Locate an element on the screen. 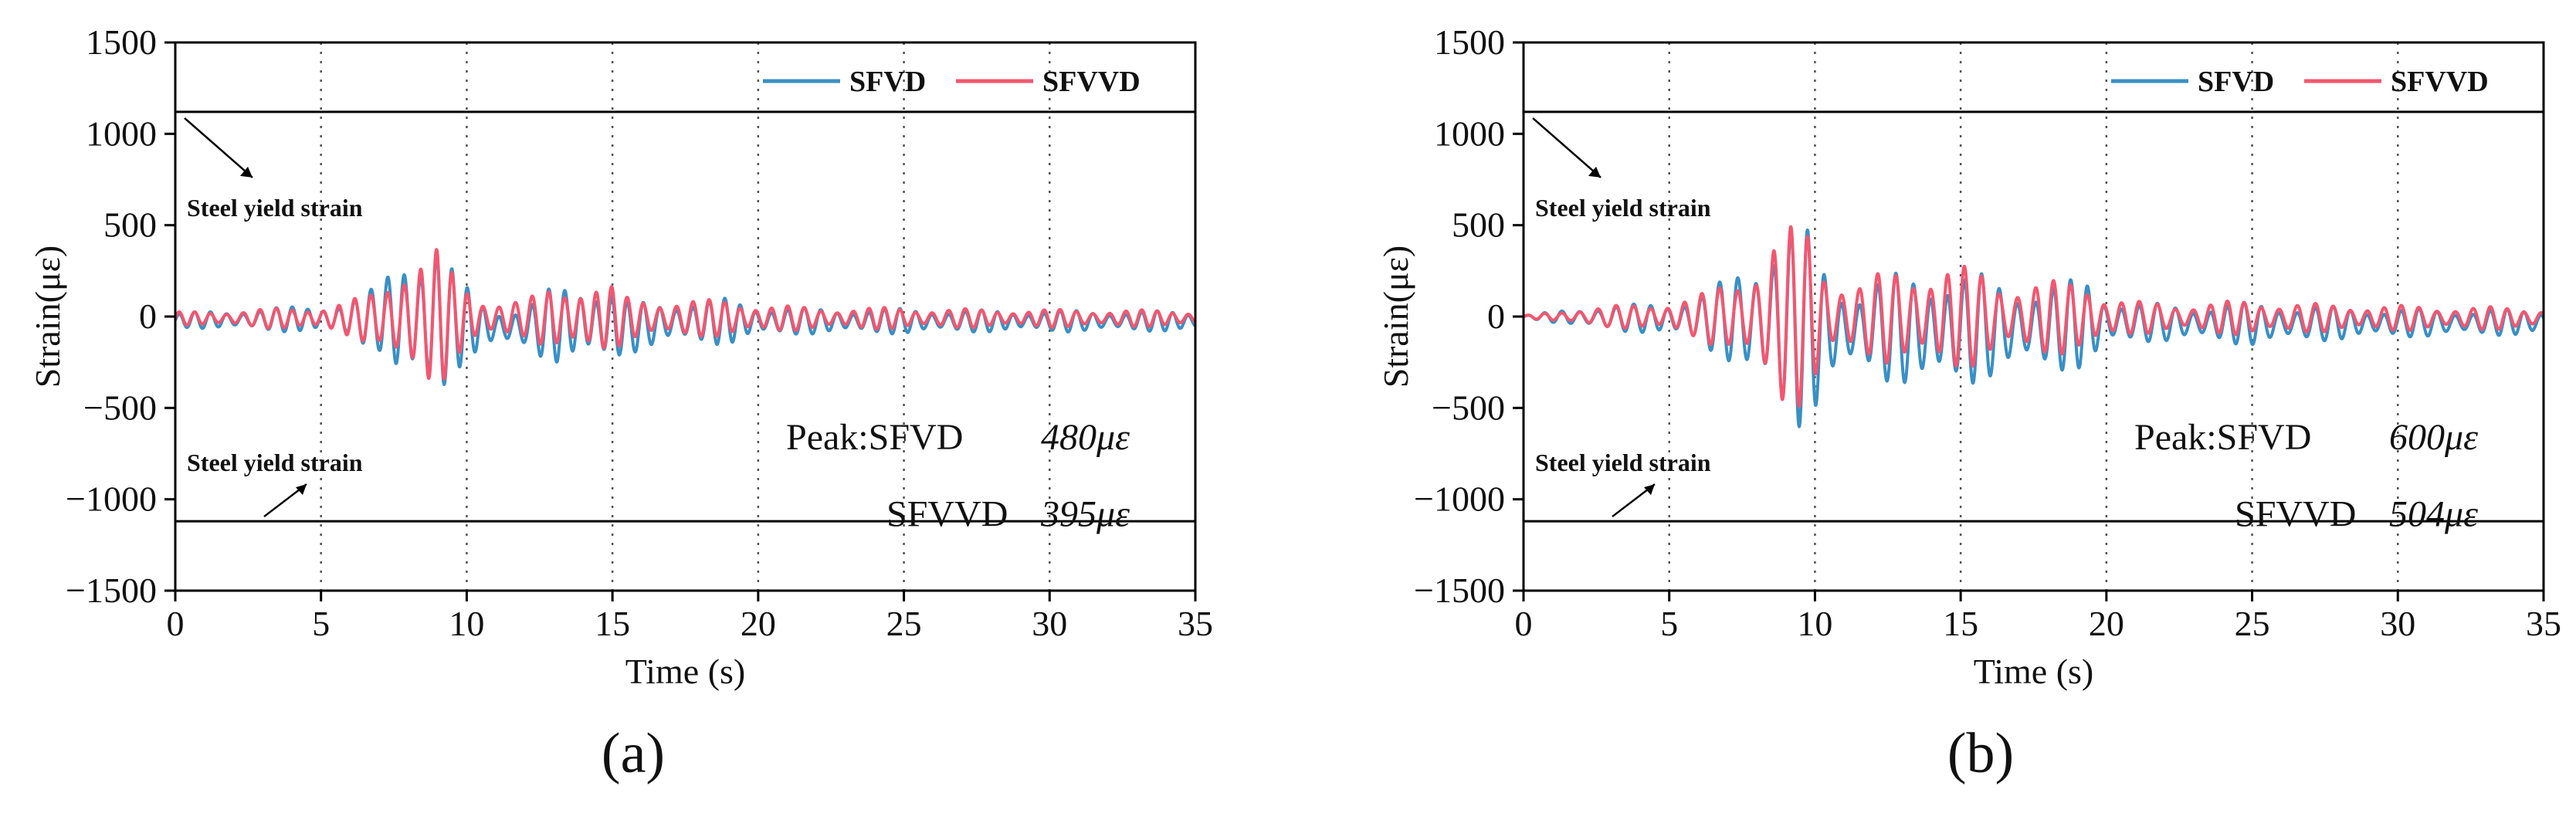 The height and width of the screenshot is (813, 2576). panel-label: (b) is located at coordinates (1980, 753).